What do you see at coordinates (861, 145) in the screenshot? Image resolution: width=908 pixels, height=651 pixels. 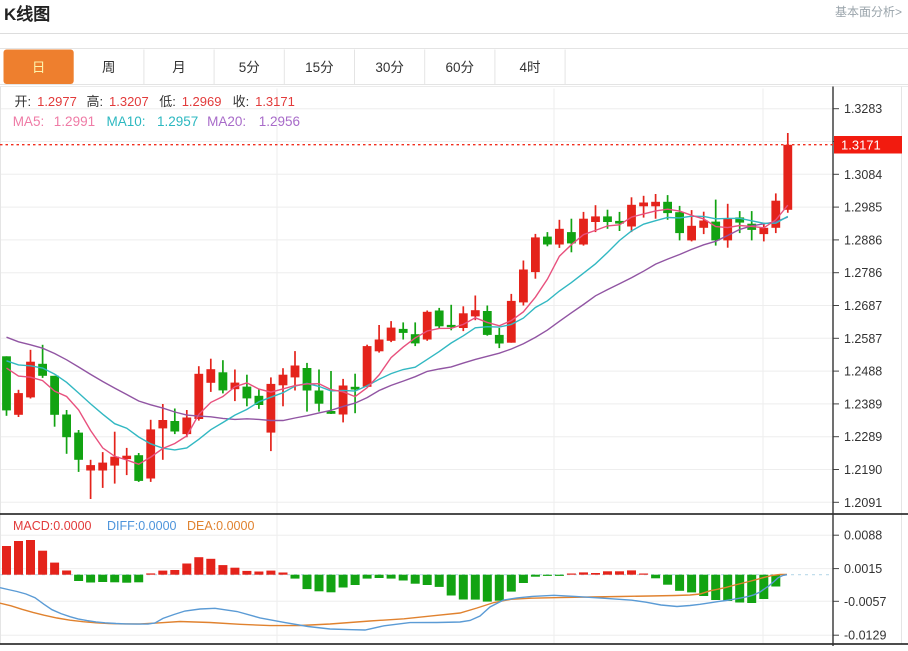 I see `svg-text: 1.3171` at bounding box center [861, 145].